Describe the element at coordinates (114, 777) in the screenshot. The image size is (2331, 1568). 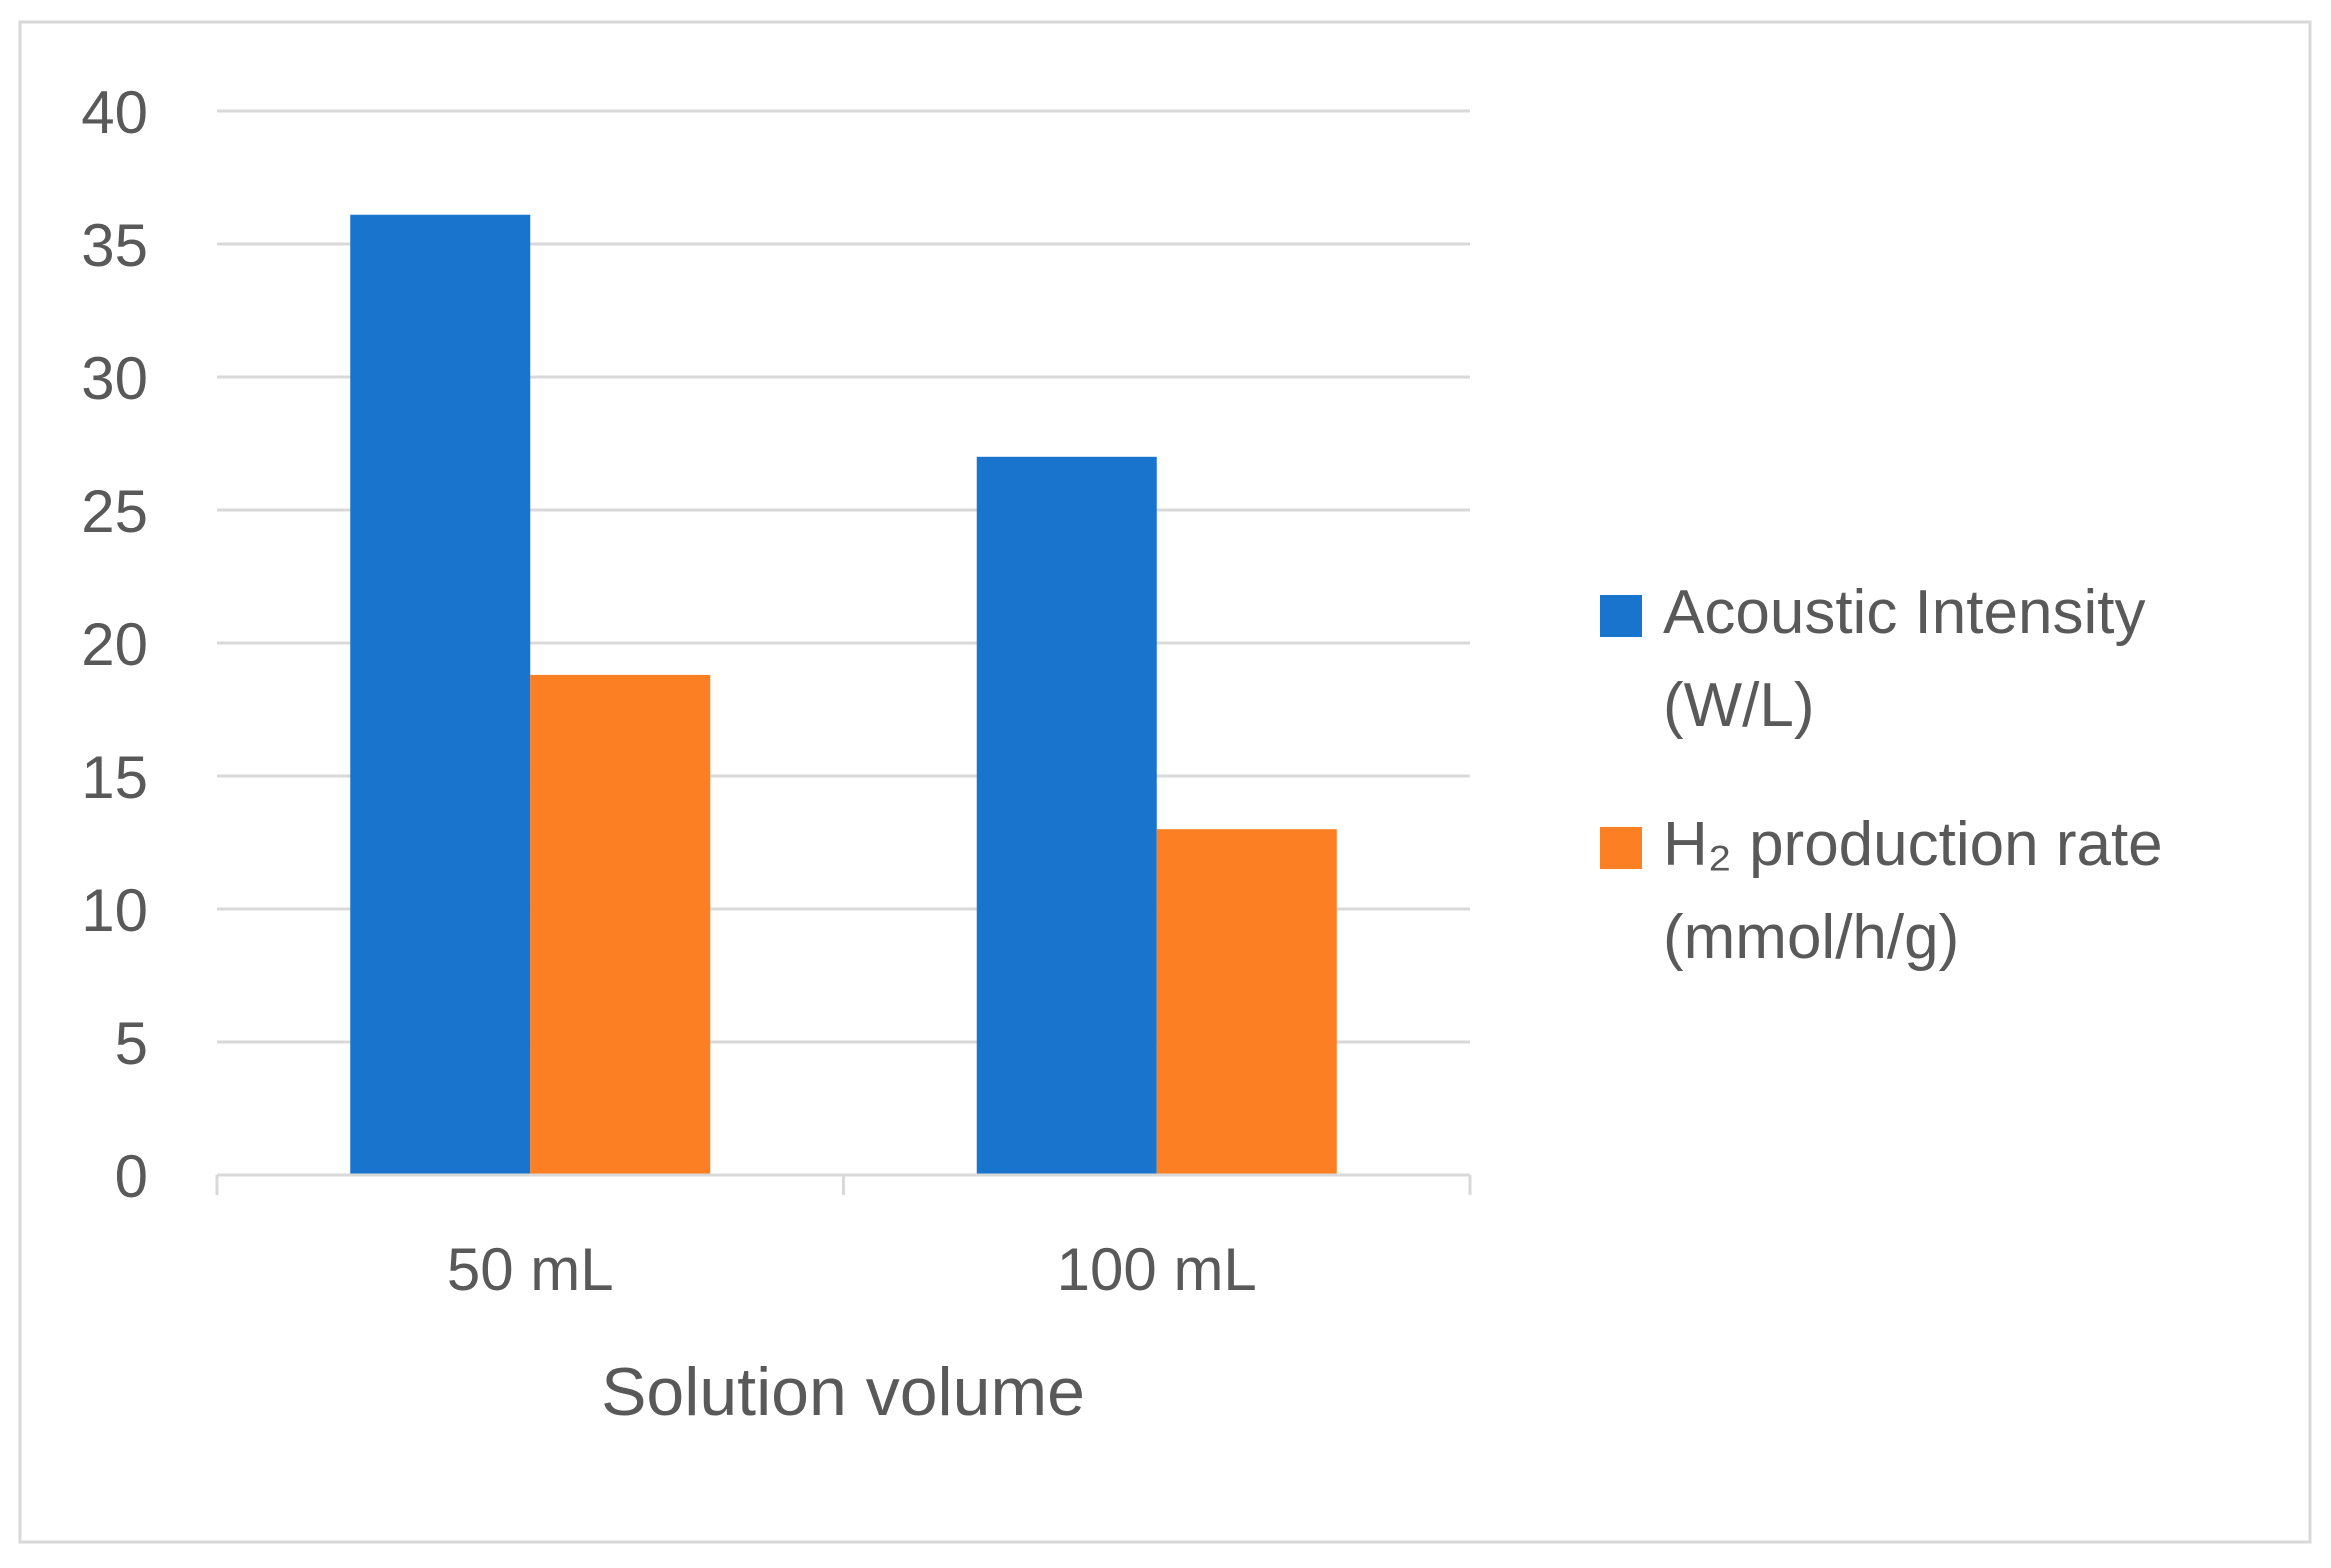
I see `y-tick-label: 15` at that location.